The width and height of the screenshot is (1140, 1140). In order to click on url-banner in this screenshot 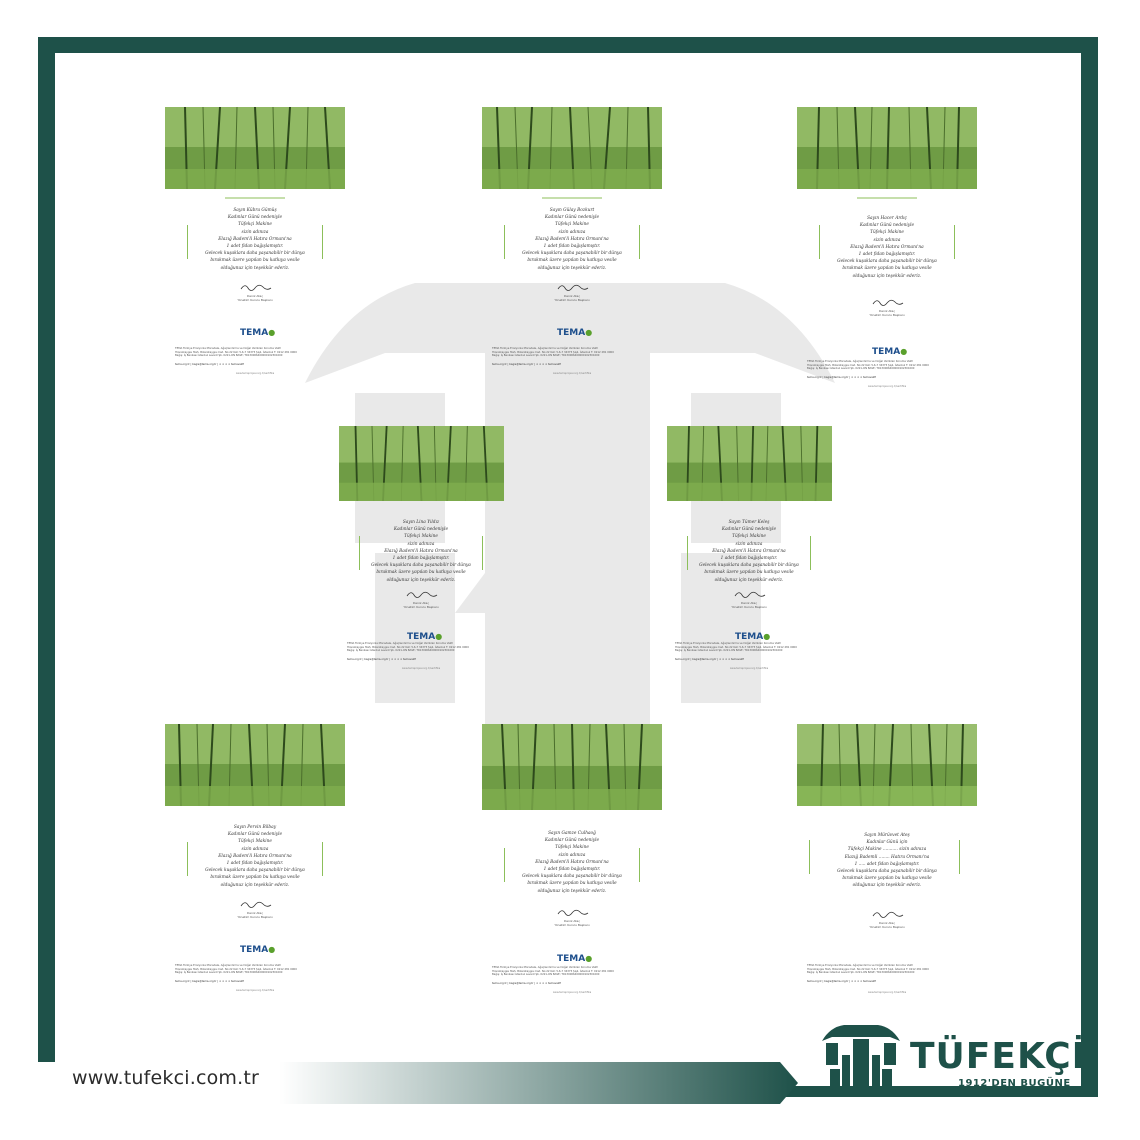, I will do `click(399, 1083)`.